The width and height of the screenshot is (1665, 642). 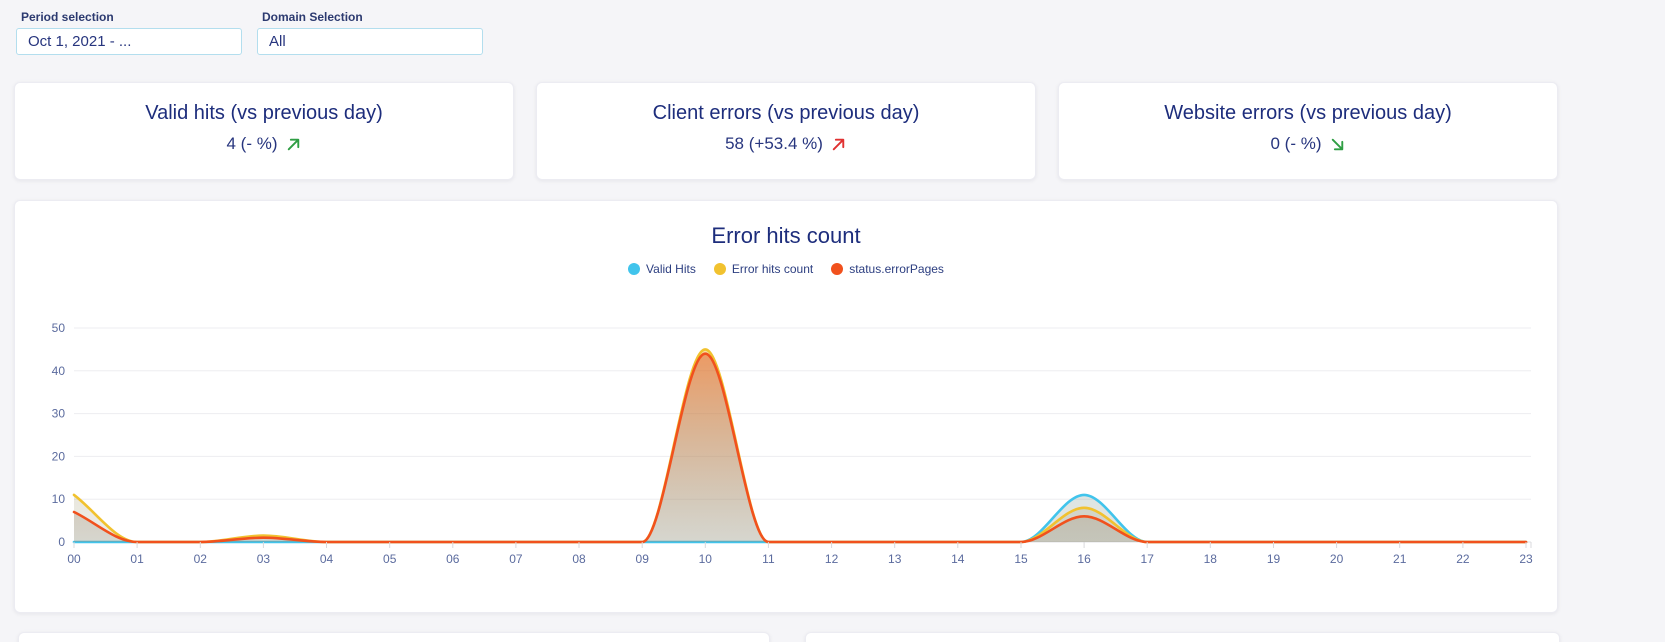 What do you see at coordinates (1182, 637) in the screenshot?
I see `bottom-card-right` at bounding box center [1182, 637].